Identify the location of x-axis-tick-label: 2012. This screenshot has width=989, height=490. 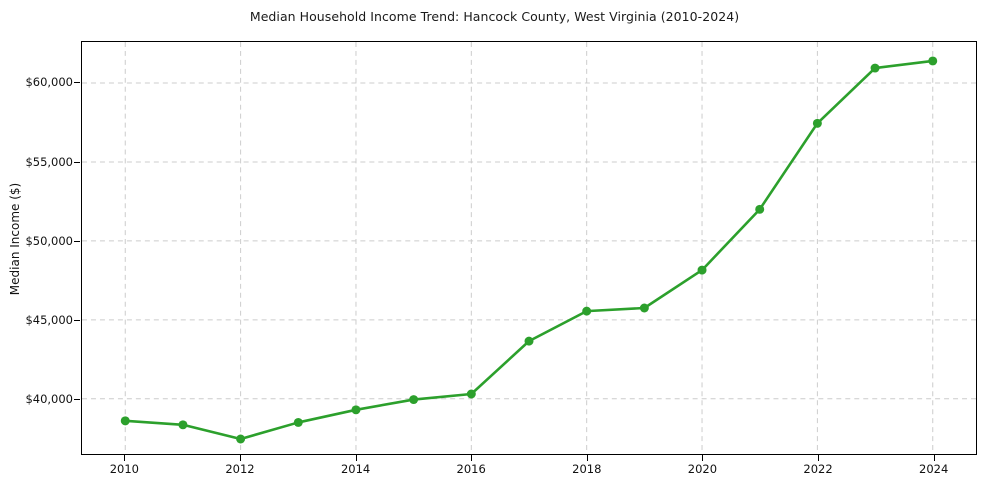
(240, 469).